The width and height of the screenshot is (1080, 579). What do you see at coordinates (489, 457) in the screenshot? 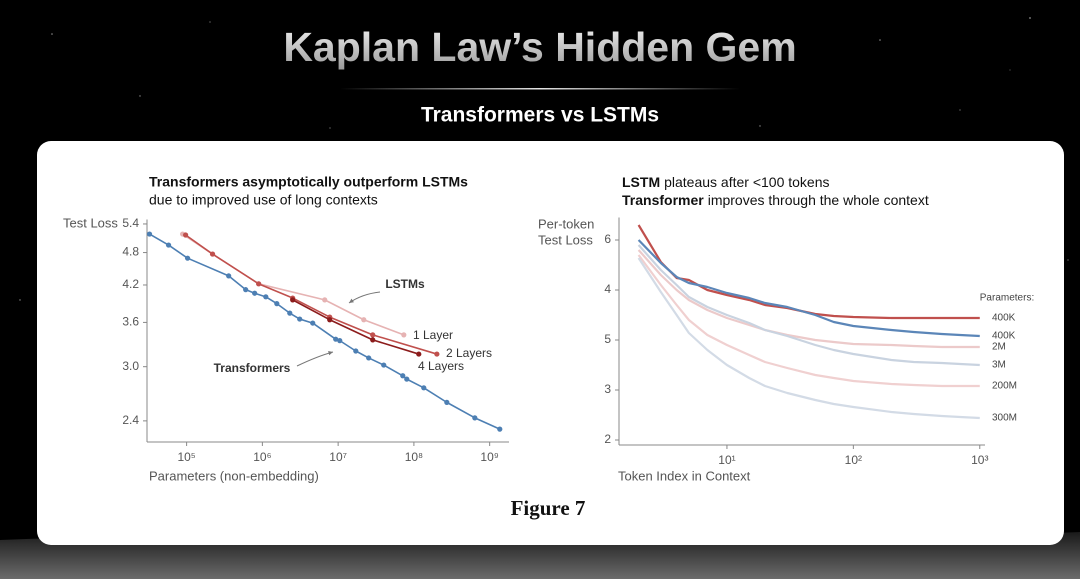
I see `x-tick-label: 10⁹` at bounding box center [489, 457].